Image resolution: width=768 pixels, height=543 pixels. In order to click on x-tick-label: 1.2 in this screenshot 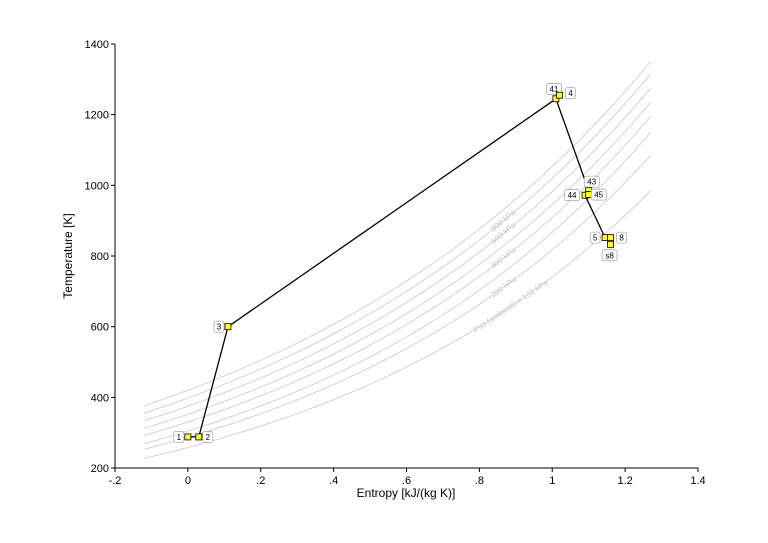, I will do `click(624, 481)`.